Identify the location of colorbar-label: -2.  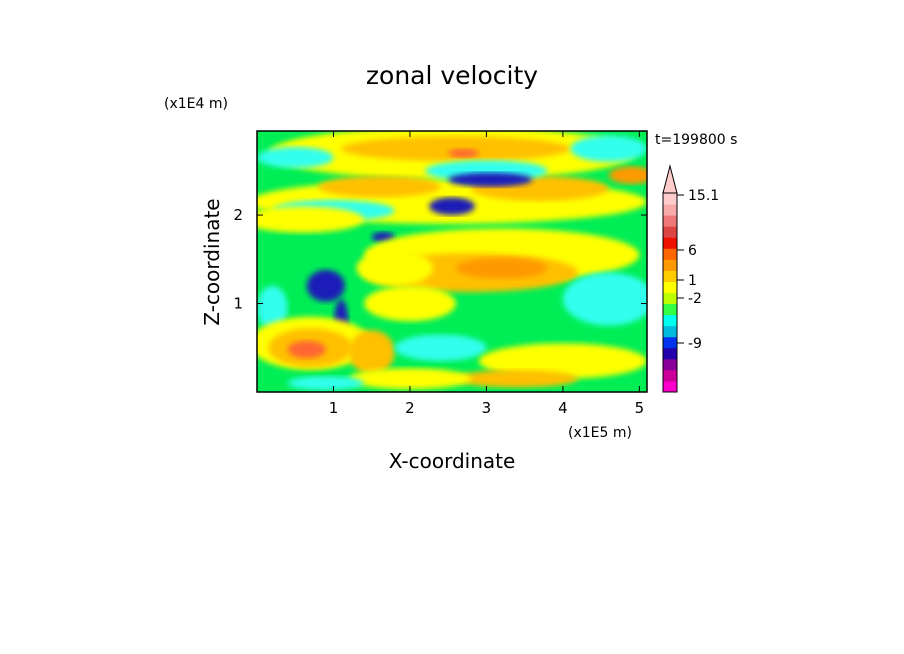
(695, 299).